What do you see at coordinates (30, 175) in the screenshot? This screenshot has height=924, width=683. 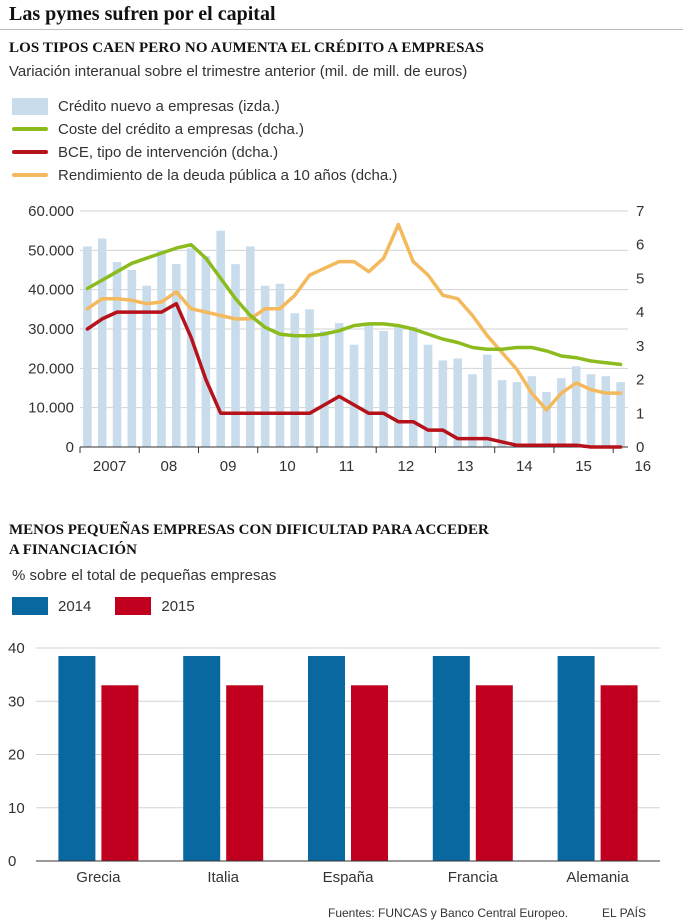 I see `legend-bond-line` at bounding box center [30, 175].